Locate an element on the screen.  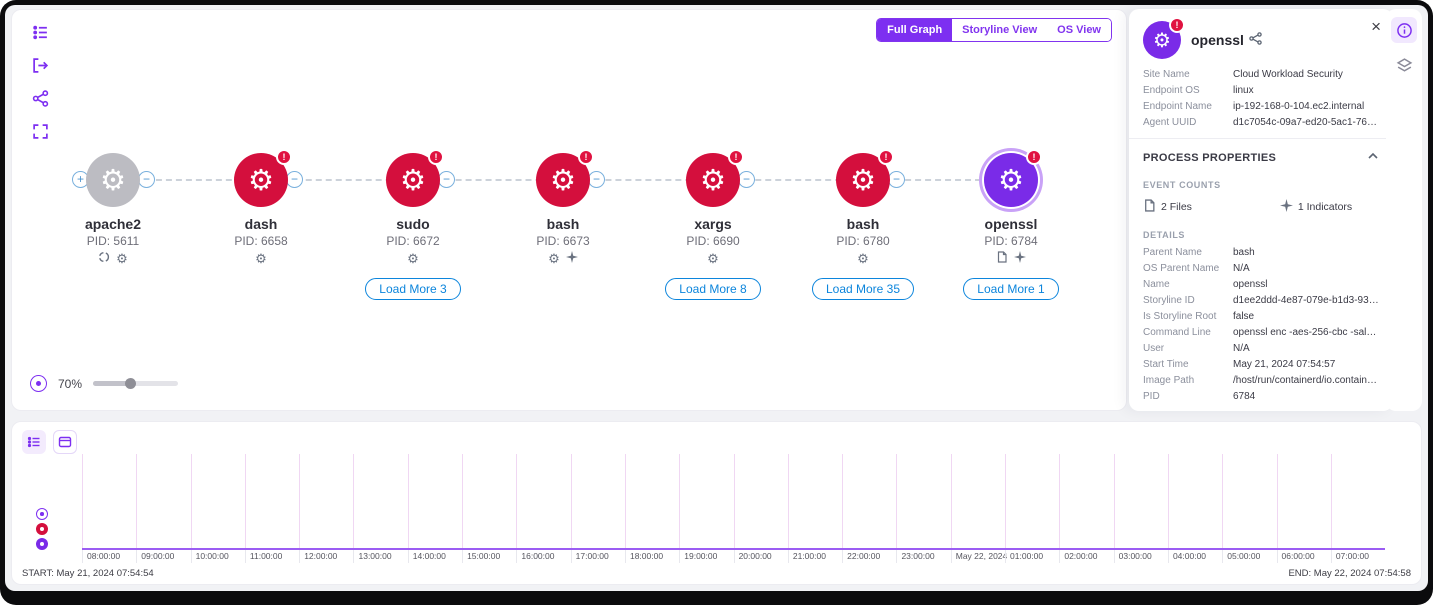
tick-label: 22:00:00 is located at coordinates (861, 556).